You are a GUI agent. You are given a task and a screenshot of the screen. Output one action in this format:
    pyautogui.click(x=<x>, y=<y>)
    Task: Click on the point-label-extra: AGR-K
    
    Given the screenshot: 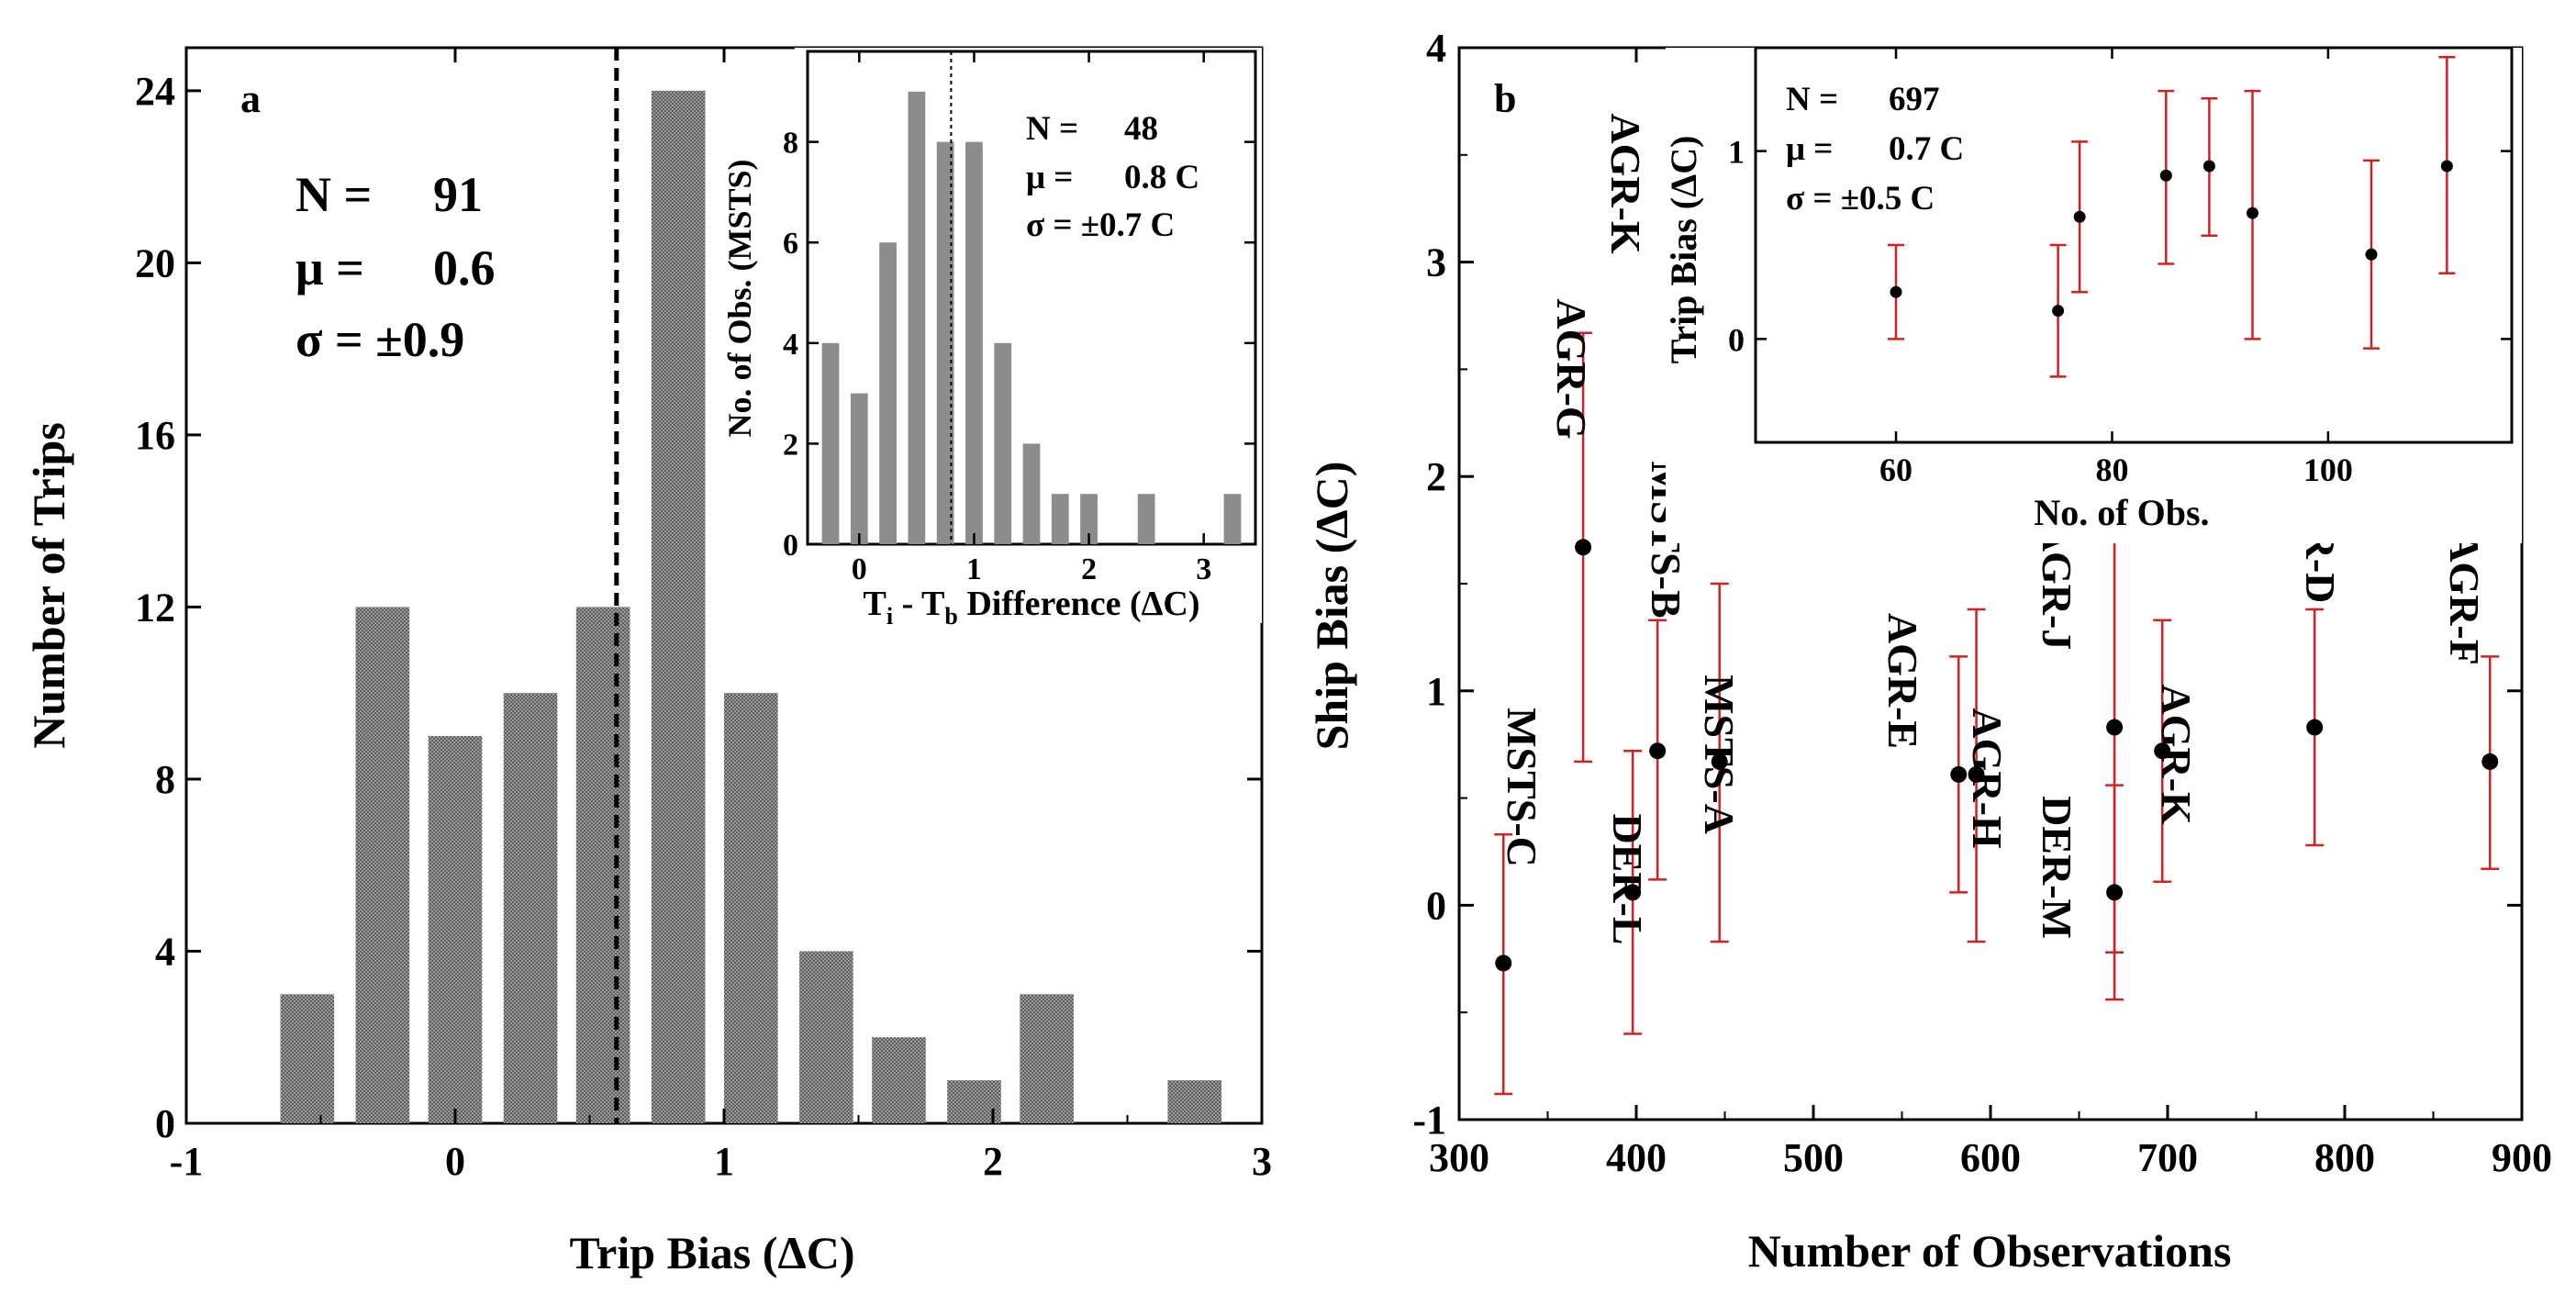 What is the action you would take?
    pyautogui.click(x=1625, y=183)
    